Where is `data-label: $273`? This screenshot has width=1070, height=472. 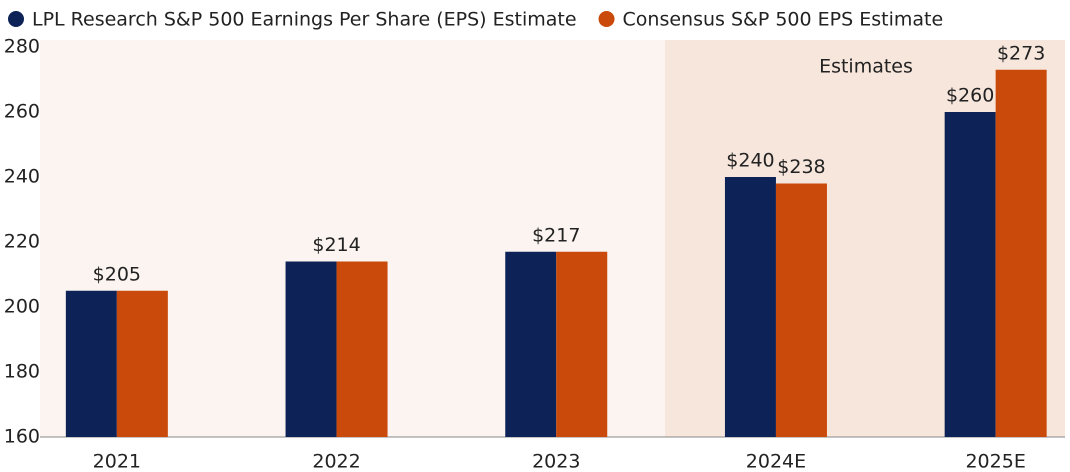
data-label: $273 is located at coordinates (1021, 53).